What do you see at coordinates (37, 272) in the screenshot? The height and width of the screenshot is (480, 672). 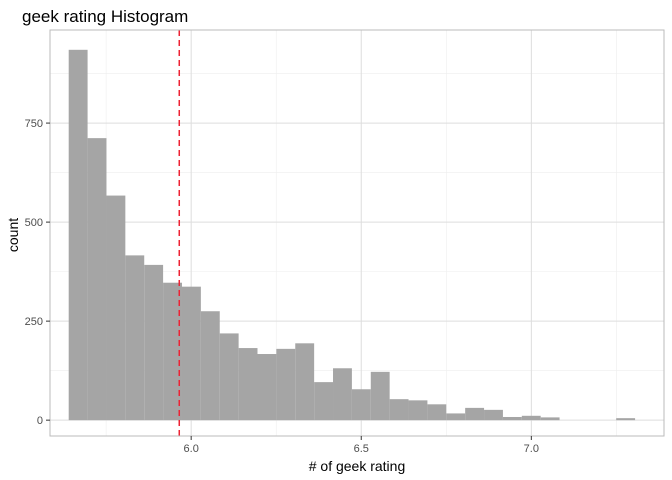 I see `y-axis: 0 250 500 750` at bounding box center [37, 272].